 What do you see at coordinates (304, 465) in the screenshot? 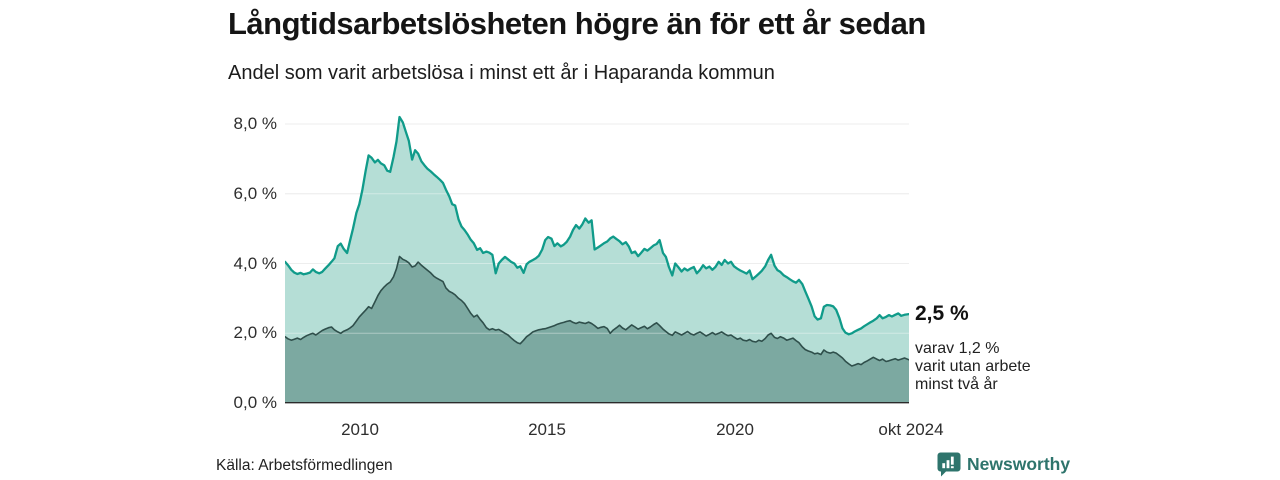
I see `source-credit: Källa: Arbetsförmedlingen` at bounding box center [304, 465].